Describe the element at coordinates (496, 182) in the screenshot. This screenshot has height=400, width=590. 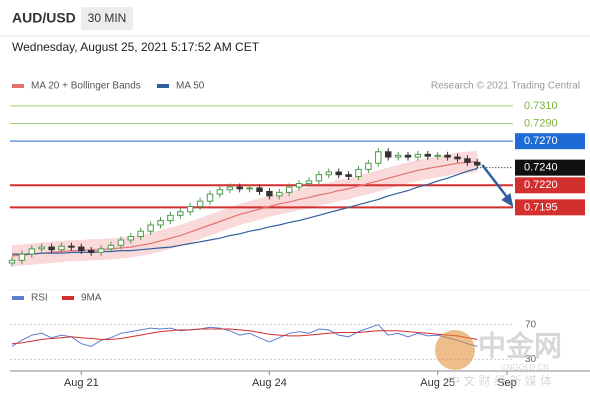
I see `forecast-arrow` at that location.